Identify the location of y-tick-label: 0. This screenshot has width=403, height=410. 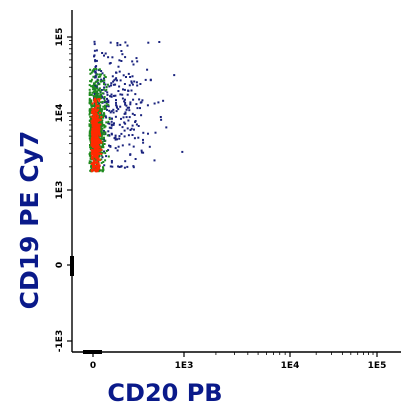
(60, 265).